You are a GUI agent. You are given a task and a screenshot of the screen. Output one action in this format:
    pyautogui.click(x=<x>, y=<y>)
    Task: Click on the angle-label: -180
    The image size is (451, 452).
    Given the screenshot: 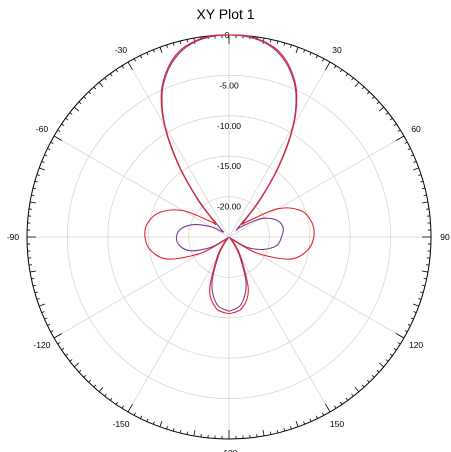 What is the action you would take?
    pyautogui.click(x=228, y=450)
    